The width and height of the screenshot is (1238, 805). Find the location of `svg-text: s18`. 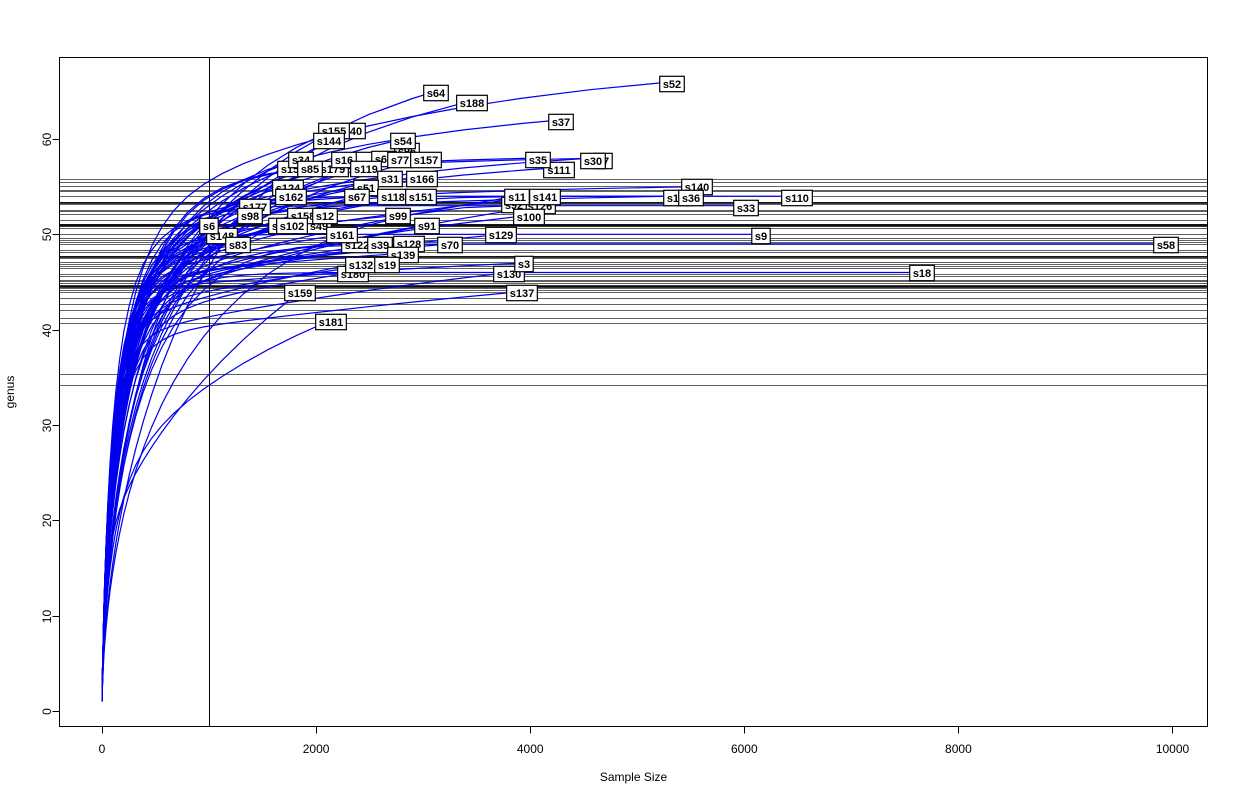

svg-text: s18 is located at coordinates (922, 274).